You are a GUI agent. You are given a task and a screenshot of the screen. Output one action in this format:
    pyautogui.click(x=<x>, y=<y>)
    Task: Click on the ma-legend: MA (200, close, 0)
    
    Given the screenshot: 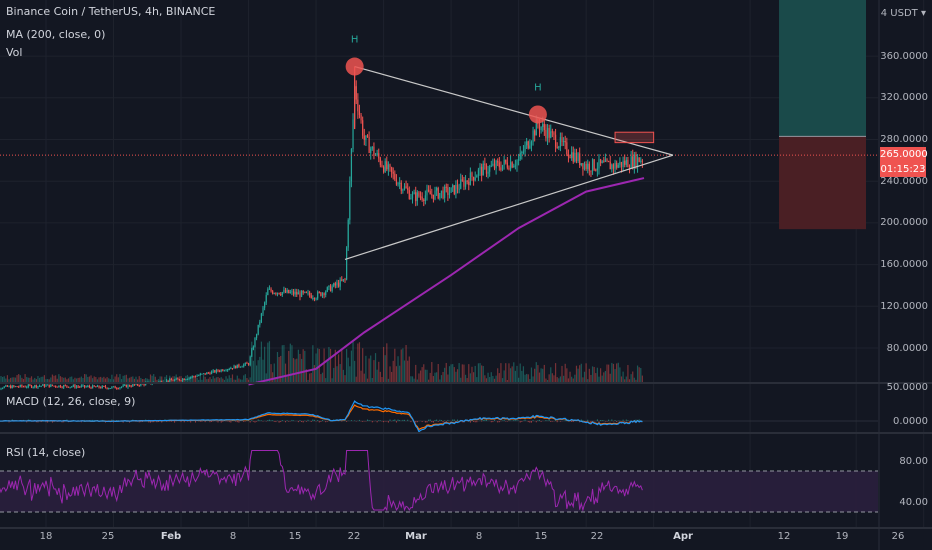 What is the action you would take?
    pyautogui.click(x=56, y=34)
    